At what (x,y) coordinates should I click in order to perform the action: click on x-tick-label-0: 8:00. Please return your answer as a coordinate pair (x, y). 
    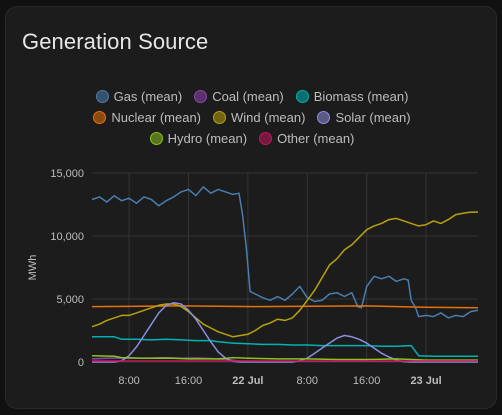
    Looking at the image, I should click on (128, 381).